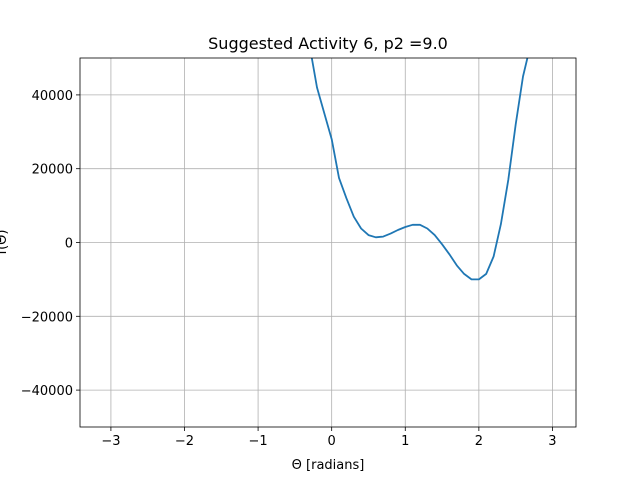 The height and width of the screenshot is (480, 640). I want to click on x-tick-label: 0, so click(332, 441).